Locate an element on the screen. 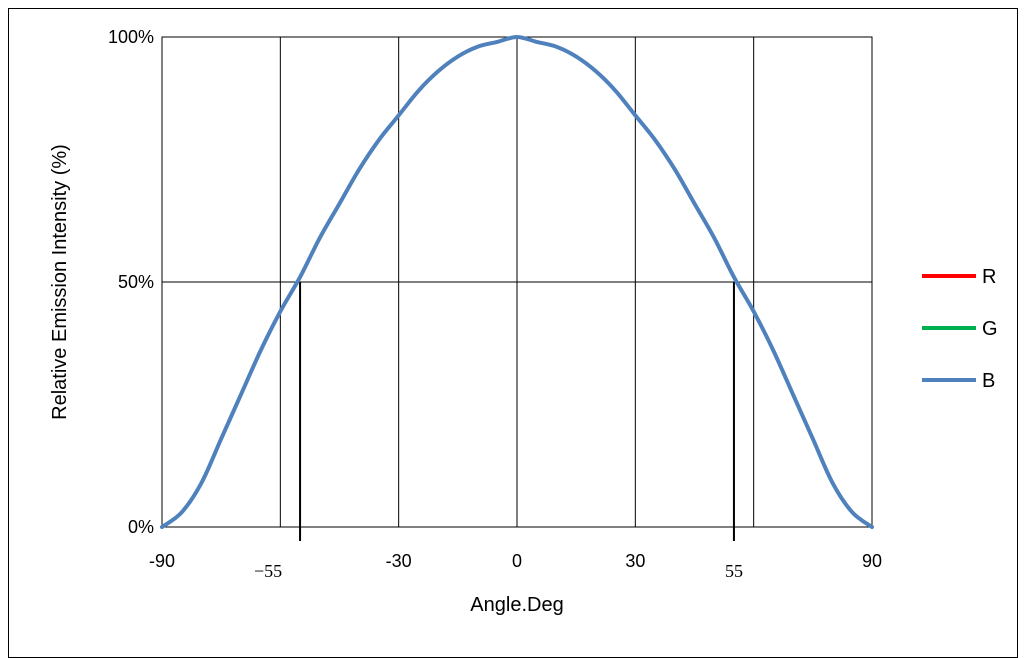 The image size is (1024, 658). y-tick-label: 50% is located at coordinates (136, 282).